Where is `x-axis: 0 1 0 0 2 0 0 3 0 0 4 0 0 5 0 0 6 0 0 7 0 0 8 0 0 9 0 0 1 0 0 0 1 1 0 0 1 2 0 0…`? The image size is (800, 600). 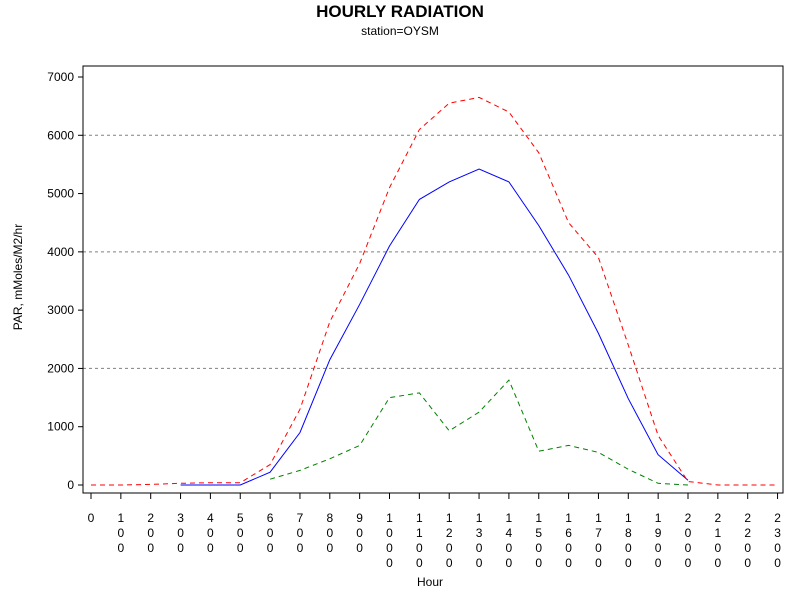
x-axis: 0 1 0 0 2 0 0 3 0 0 4 0 0 5 0 0 6 0 0 7 0 0 8 0 0 9 0 0 1 0 0 0 1 1 0 0 1 2 0 0… is located at coordinates (434, 531).